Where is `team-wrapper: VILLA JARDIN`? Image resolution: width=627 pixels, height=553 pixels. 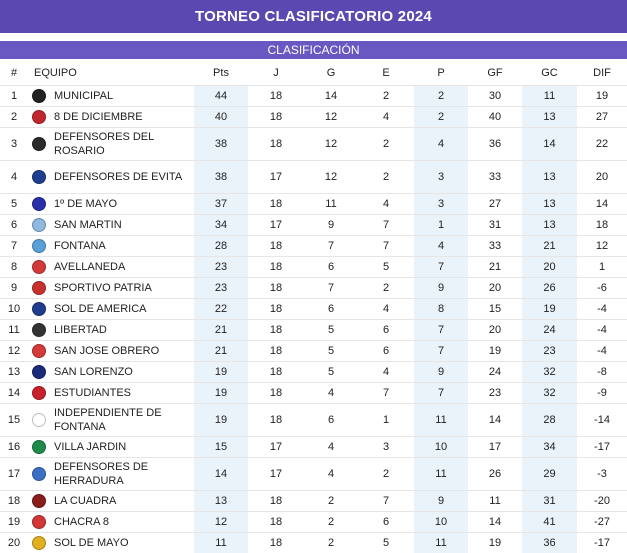
team-wrapper: VILLA JARDIN is located at coordinates (113, 447).